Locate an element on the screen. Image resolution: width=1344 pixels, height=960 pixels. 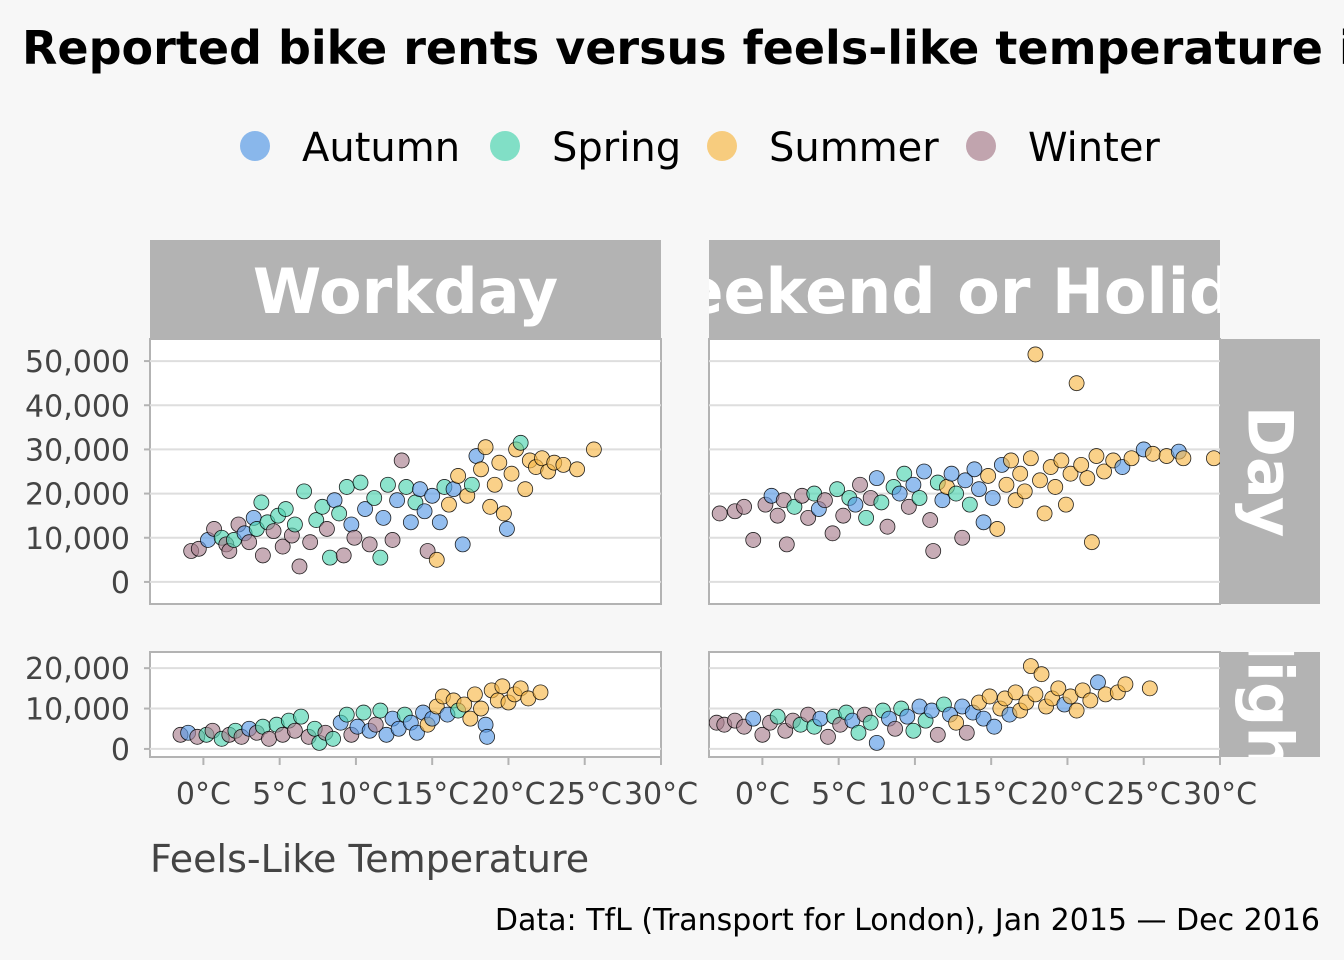
x-tick-label: 0°C is located at coordinates (762, 794).